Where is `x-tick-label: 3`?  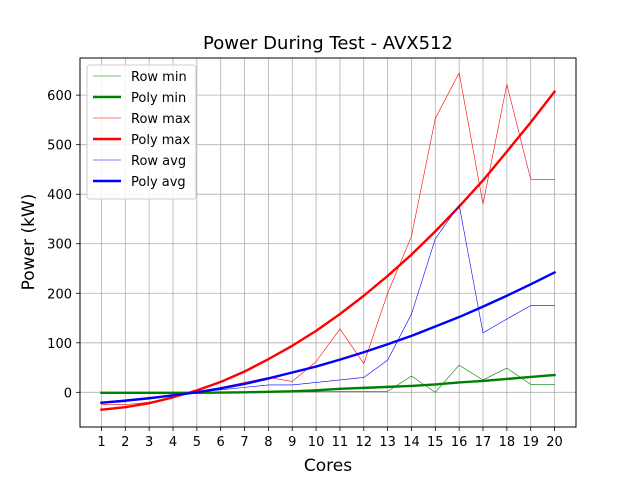 x-tick-label: 3 is located at coordinates (149, 442).